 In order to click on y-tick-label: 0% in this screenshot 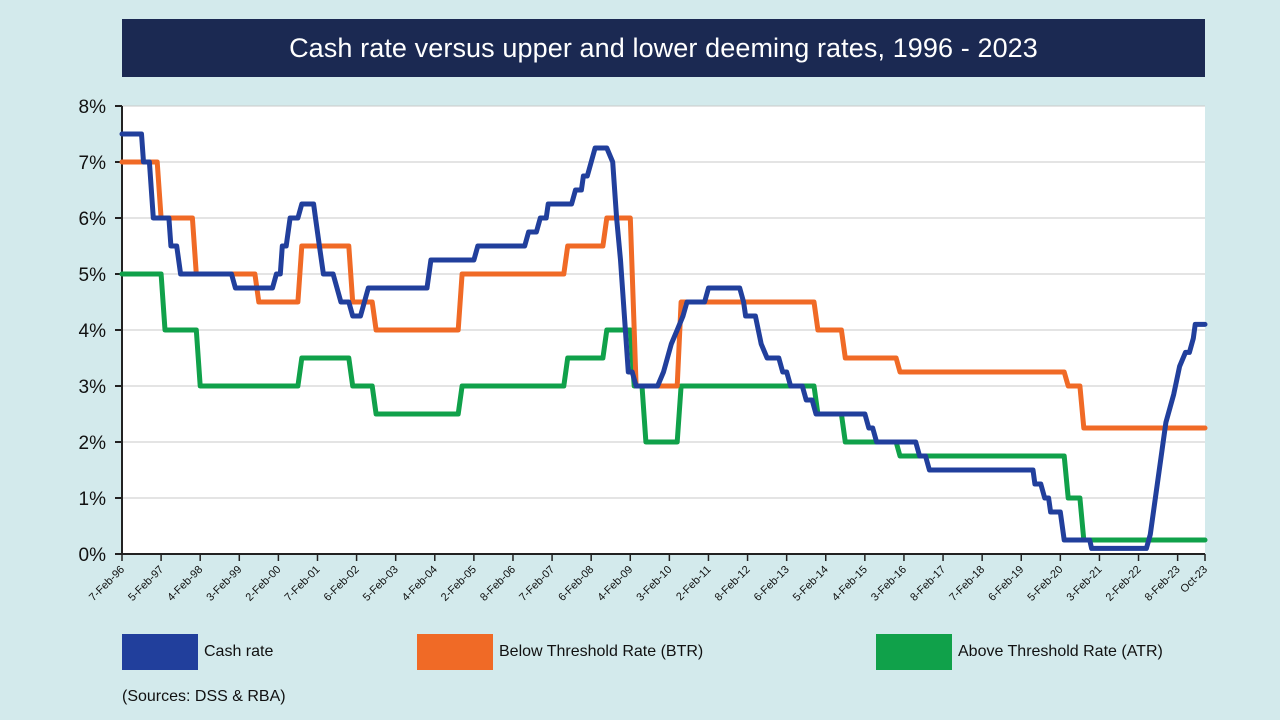, I will do `click(93, 555)`.